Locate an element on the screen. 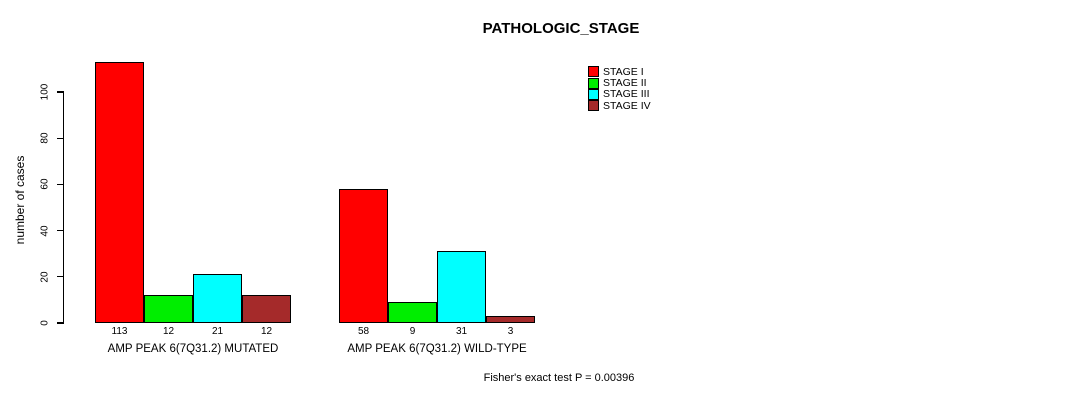 Image resolution: width=1090 pixels, height=400 pixels. bar-value-label: 113 is located at coordinates (119, 331).